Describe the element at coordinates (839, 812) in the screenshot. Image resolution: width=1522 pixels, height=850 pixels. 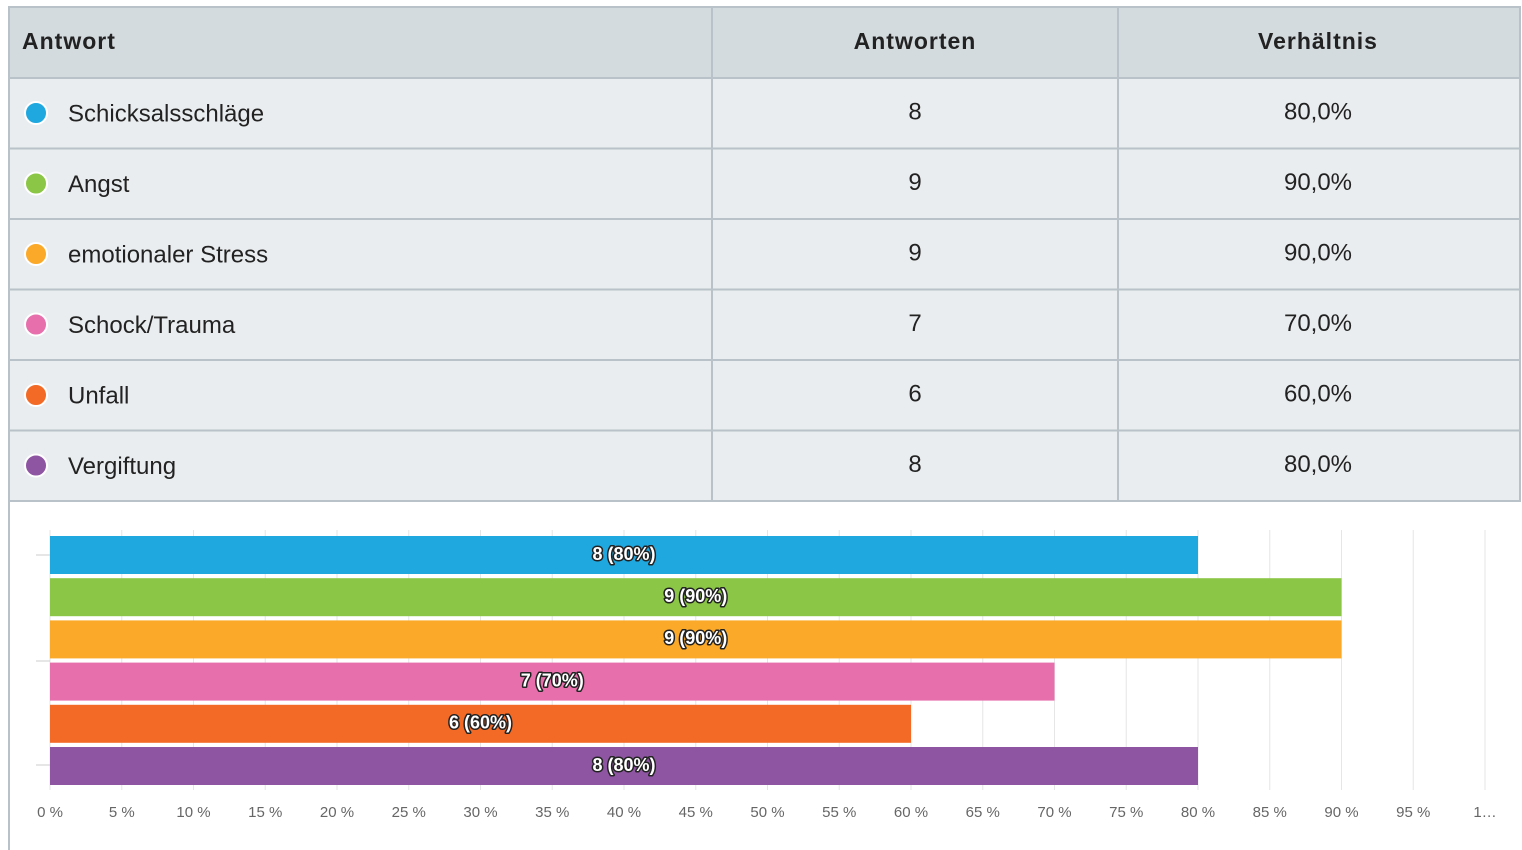
I see `x-tick-label: 55 %` at that location.